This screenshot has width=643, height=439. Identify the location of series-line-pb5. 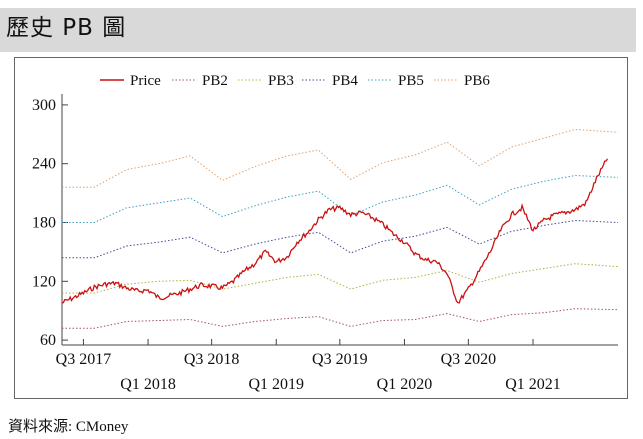
(340, 198).